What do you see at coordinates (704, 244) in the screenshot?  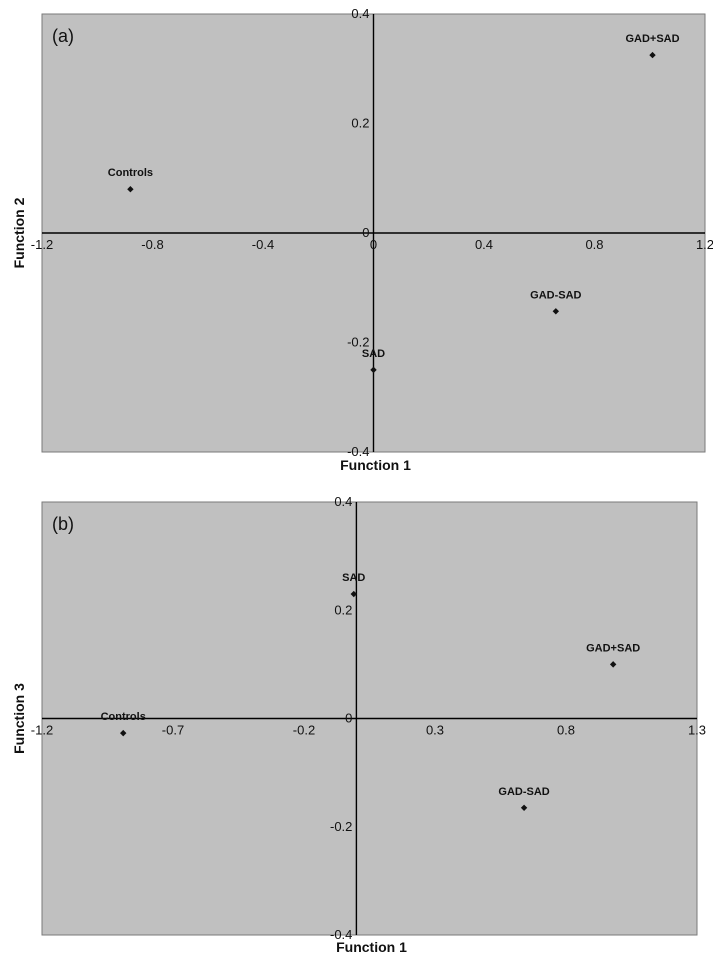 I see `x-tick-label: 1.2` at bounding box center [704, 244].